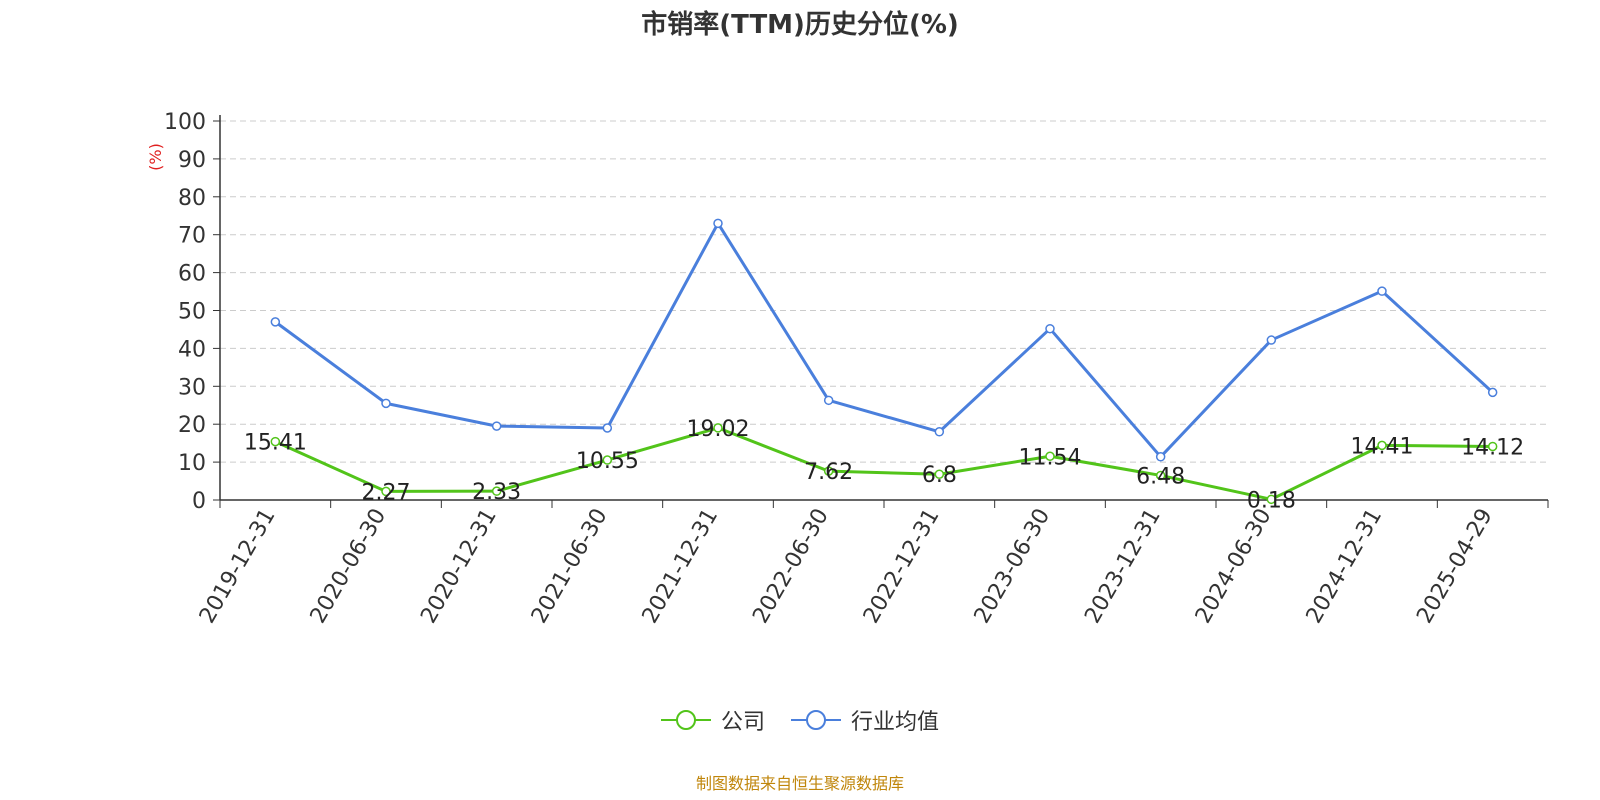  I want to click on legend-item-1: 行业均值, so click(865, 720).